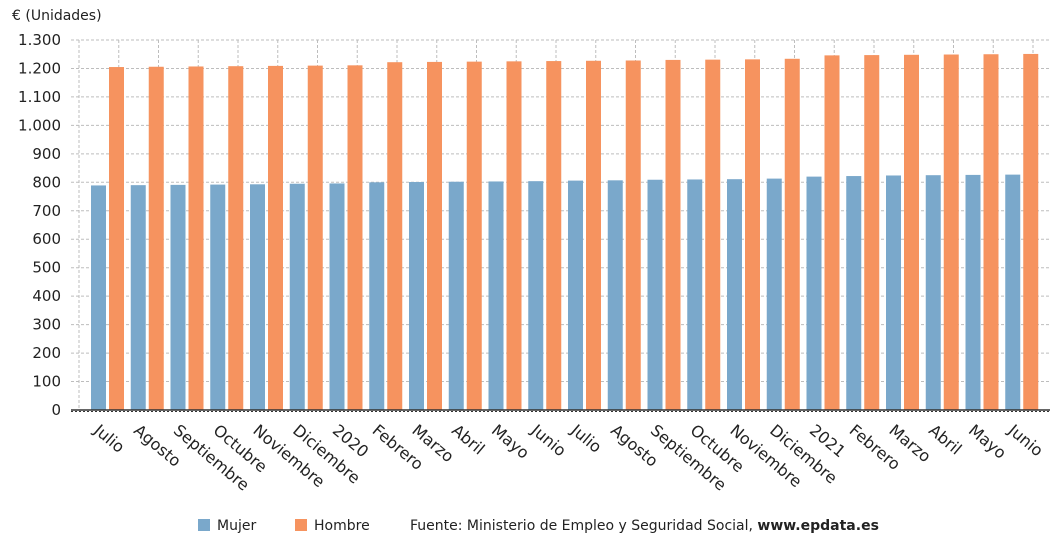 The height and width of the screenshot is (538, 1053). I want to click on y-tick-label: 1.000, so click(39, 125).